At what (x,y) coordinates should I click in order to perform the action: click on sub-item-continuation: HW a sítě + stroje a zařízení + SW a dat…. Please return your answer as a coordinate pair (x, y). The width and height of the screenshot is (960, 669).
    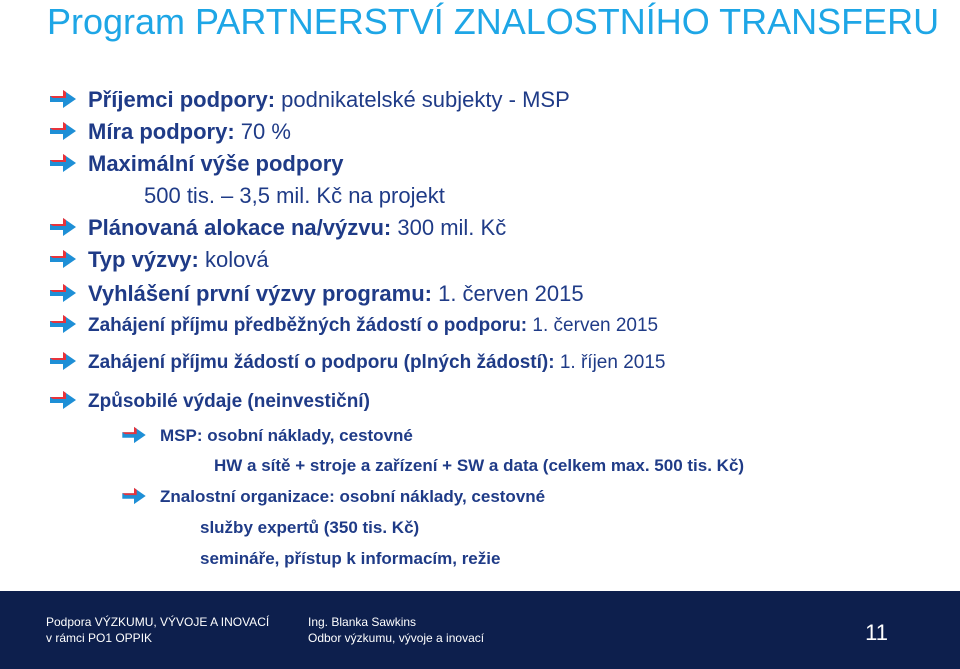
    Looking at the image, I should click on (479, 465).